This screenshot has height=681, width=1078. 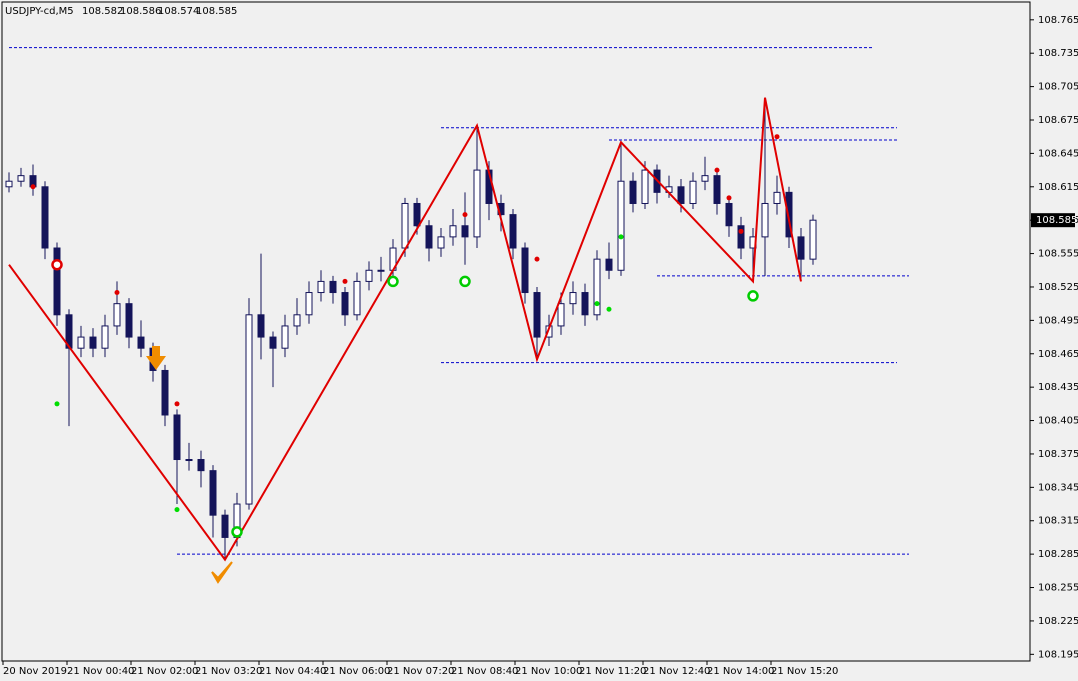 I want to click on y-tick-label: 108.555, so click(x=1058, y=254).